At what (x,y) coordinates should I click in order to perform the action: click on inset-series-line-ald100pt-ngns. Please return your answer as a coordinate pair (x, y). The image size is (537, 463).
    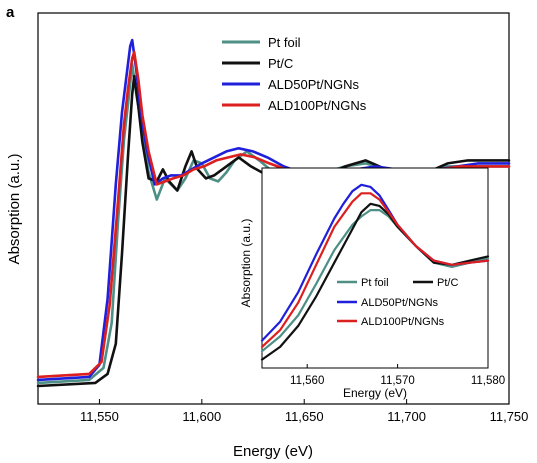
    Looking at the image, I should click on (375, 270).